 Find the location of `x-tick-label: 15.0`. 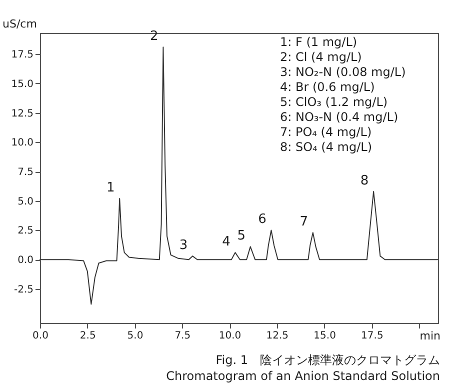

x-tick-label: 15.0 is located at coordinates (325, 336).